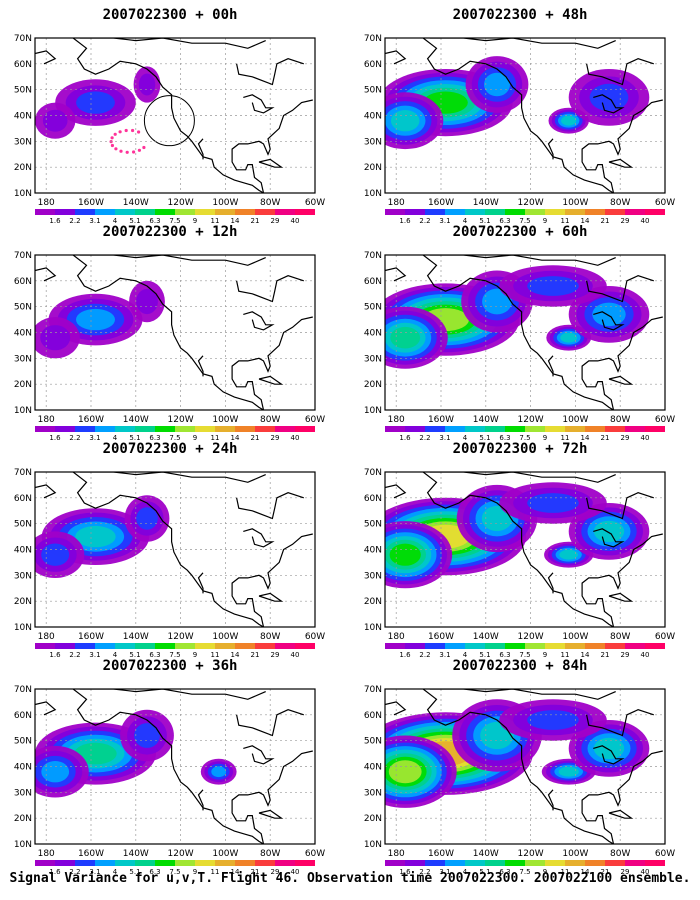  I want to click on colorbar-label: 6.3, so click(154, 438).